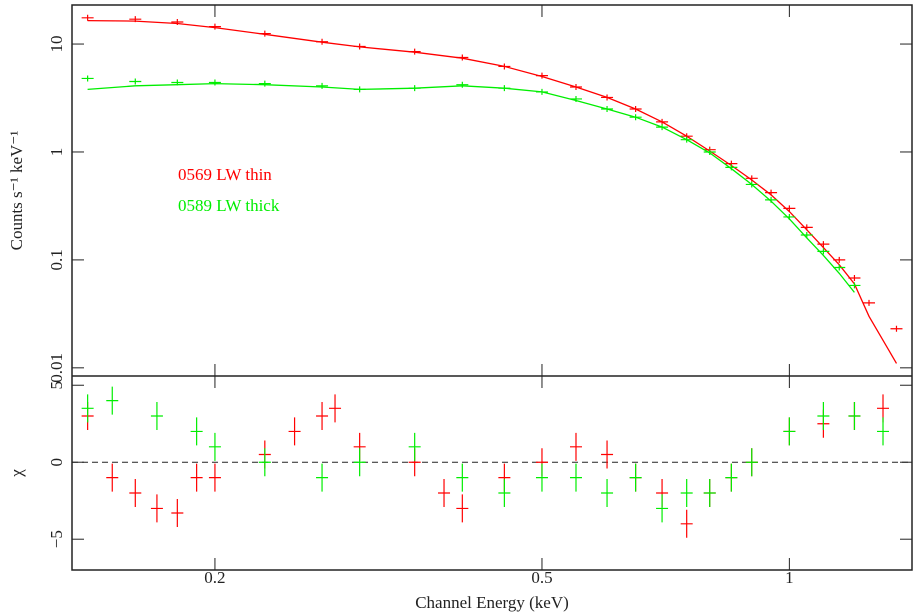 The image size is (916, 616). I want to click on legend-entry: 0569 LW thin, so click(225, 174).